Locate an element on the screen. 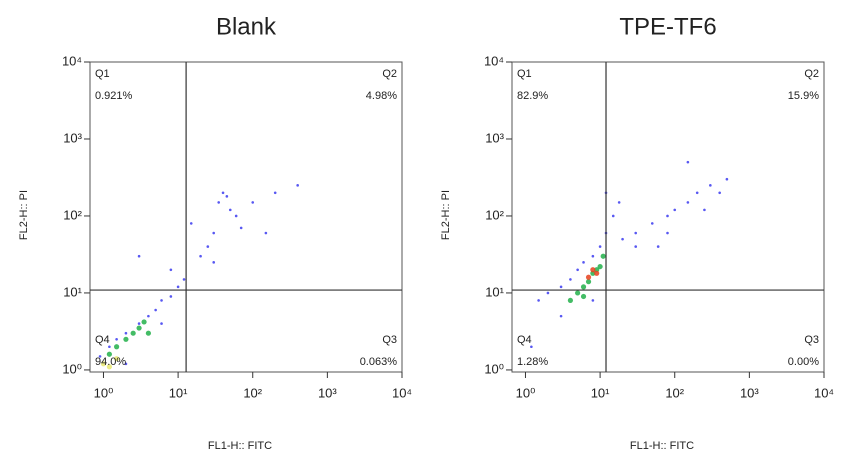  quadrant-percent: 0.063% is located at coordinates (379, 362).